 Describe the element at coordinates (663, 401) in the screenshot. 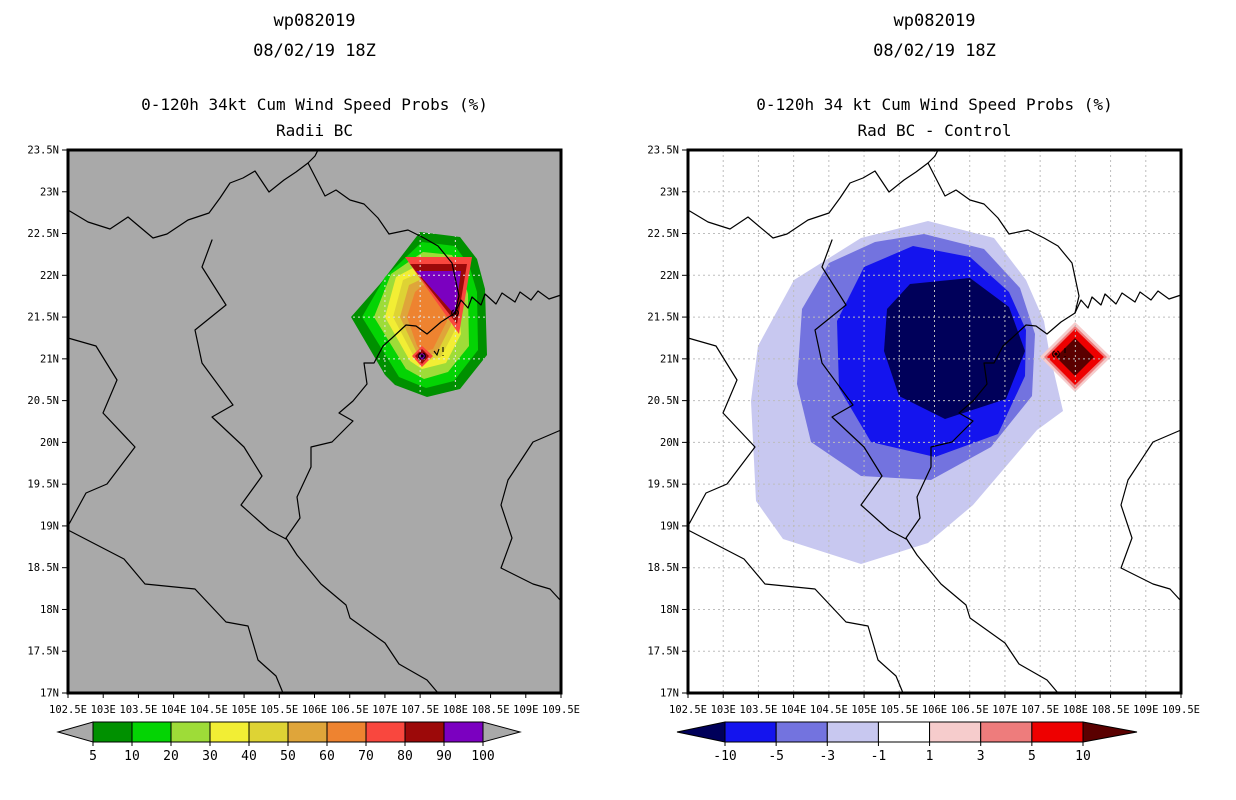

I see `lat-tick-label: 20.5N` at that location.